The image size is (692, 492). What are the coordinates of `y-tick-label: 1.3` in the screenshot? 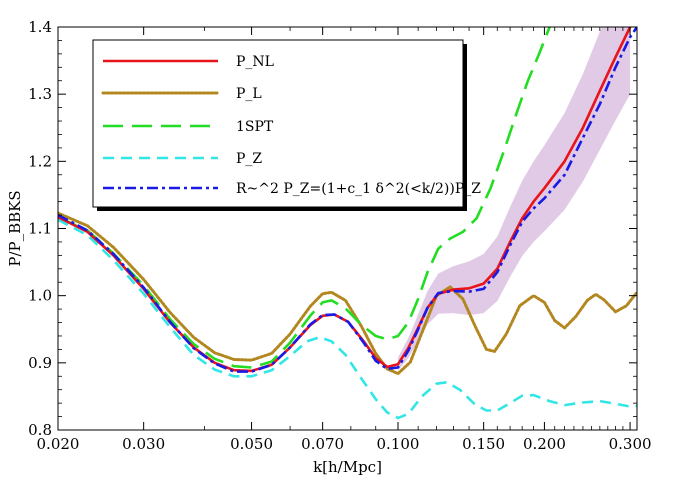 It's located at (40, 94).